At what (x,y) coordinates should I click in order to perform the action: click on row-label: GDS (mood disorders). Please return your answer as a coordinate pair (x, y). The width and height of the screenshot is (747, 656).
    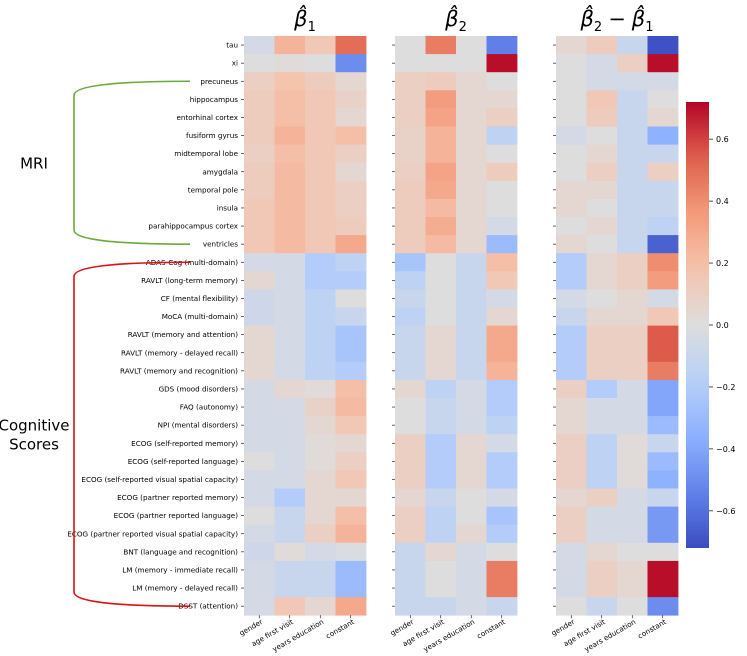
    Looking at the image, I should click on (199, 388).